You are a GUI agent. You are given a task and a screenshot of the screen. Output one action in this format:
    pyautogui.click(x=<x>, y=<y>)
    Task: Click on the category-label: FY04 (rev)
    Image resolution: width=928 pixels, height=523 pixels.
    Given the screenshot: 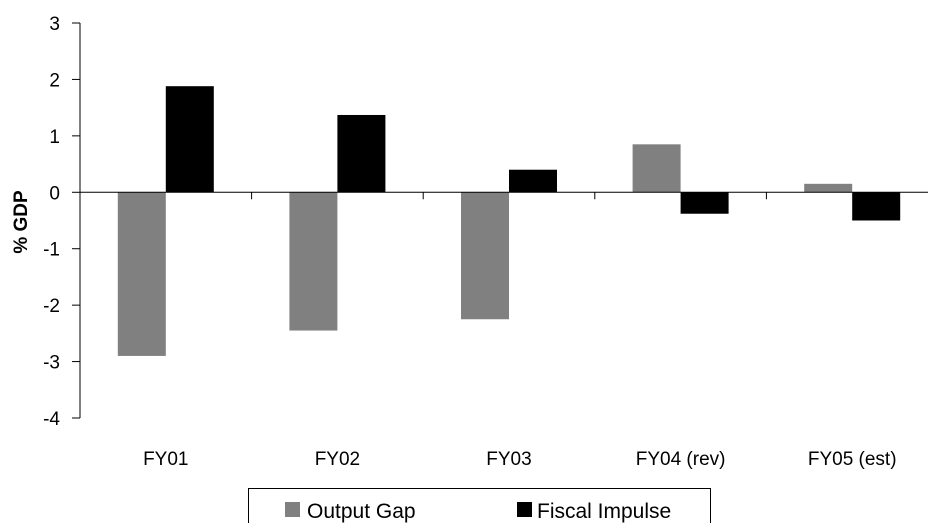 What is the action you would take?
    pyautogui.click(x=681, y=459)
    